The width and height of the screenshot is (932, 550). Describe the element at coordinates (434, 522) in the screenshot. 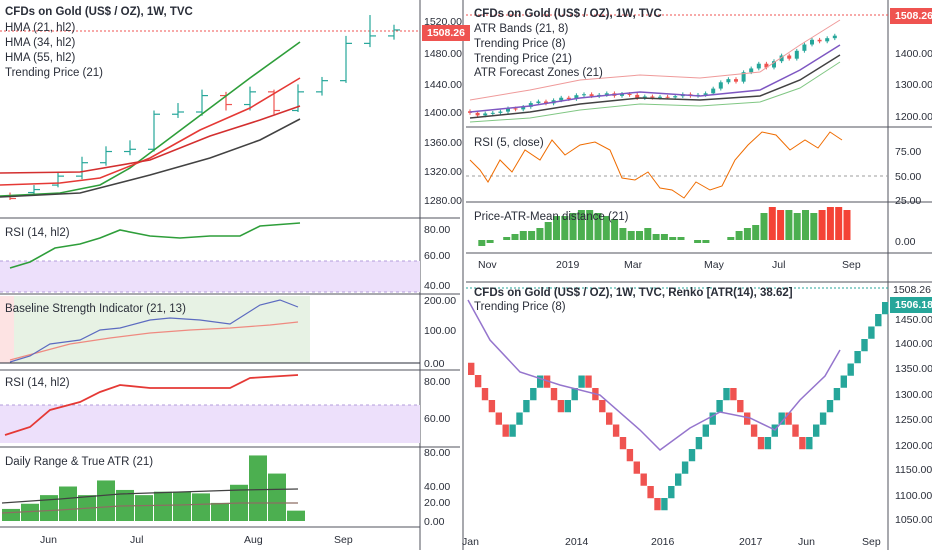

I see `daily-y-tick: 0.00` at that location.